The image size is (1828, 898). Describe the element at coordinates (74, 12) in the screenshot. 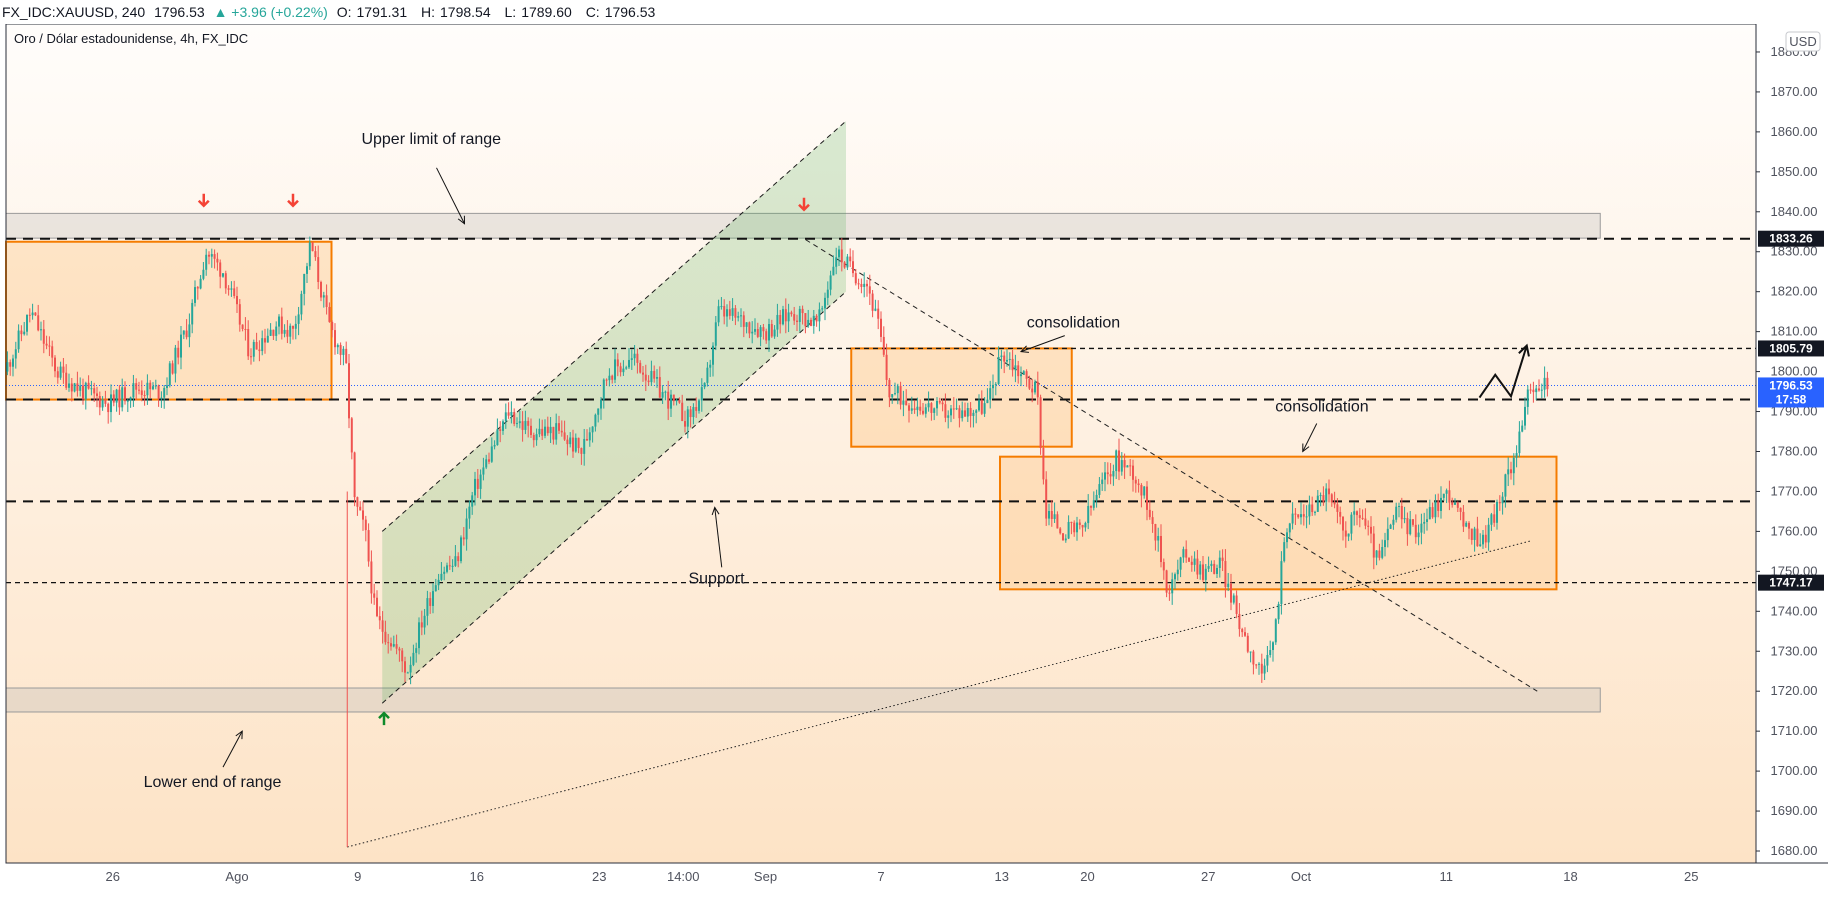

I see `symbol-name: FX_IDC:XAUUSD, 240` at that location.